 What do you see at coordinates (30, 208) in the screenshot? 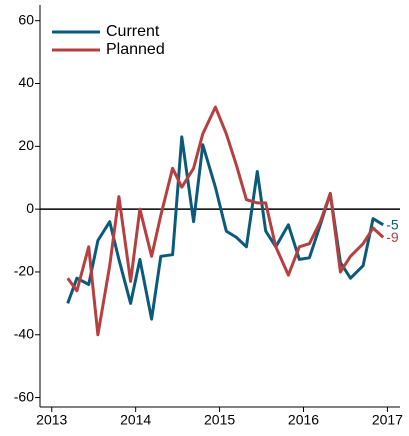
I see `y-tick-label: 0` at bounding box center [30, 208].